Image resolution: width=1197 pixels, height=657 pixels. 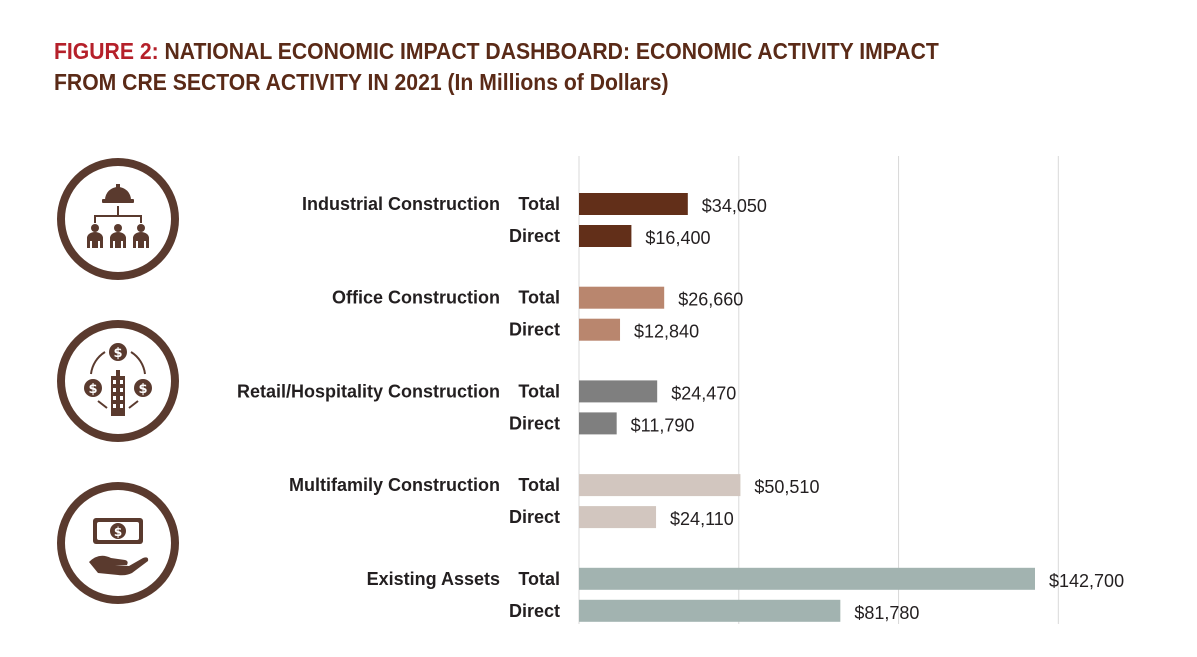 I want to click on value-label: $26,660, so click(x=710, y=300).